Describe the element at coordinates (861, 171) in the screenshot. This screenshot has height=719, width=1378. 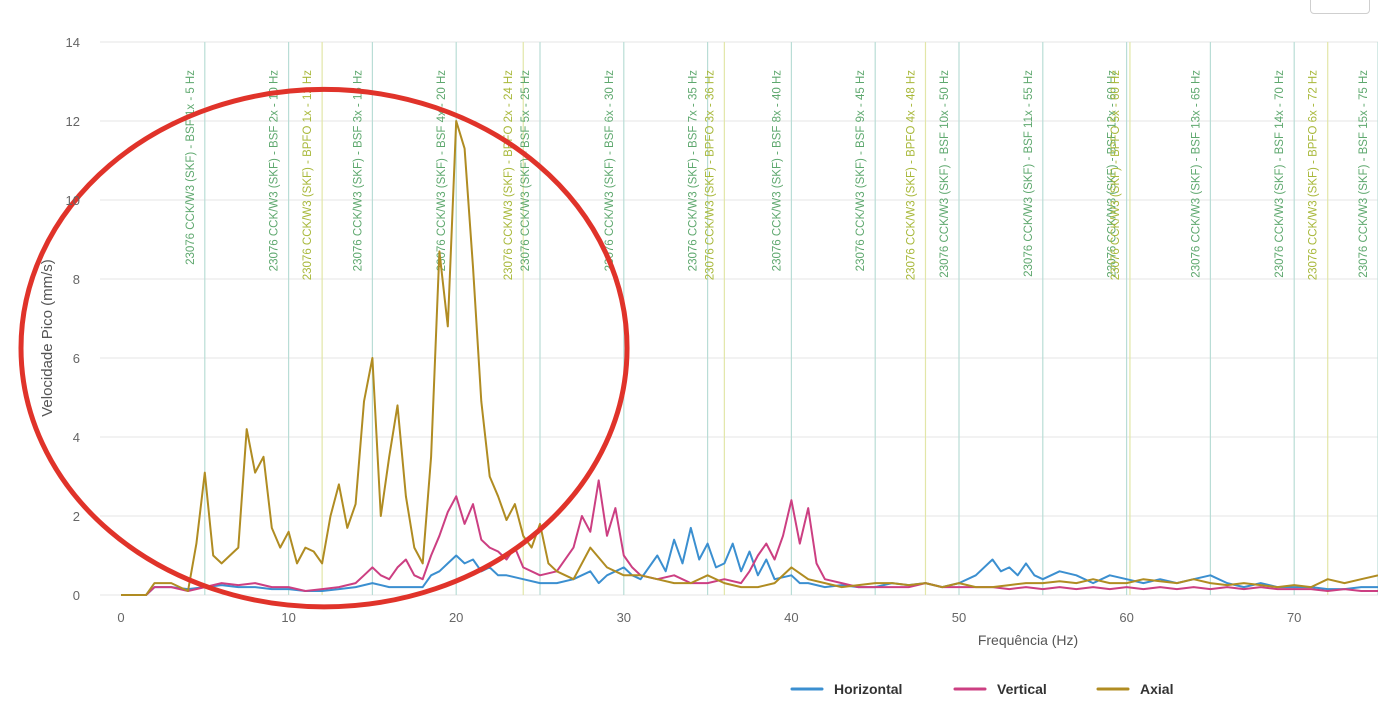
I see `marker-label: 23076 CCK/W3 (SKF) - BSF 9x - 45 Hz` at that location.